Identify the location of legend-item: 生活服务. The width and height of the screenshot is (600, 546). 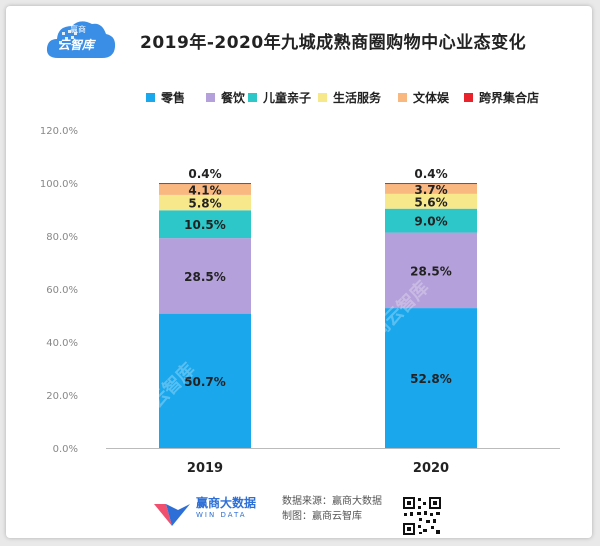
(349, 97).